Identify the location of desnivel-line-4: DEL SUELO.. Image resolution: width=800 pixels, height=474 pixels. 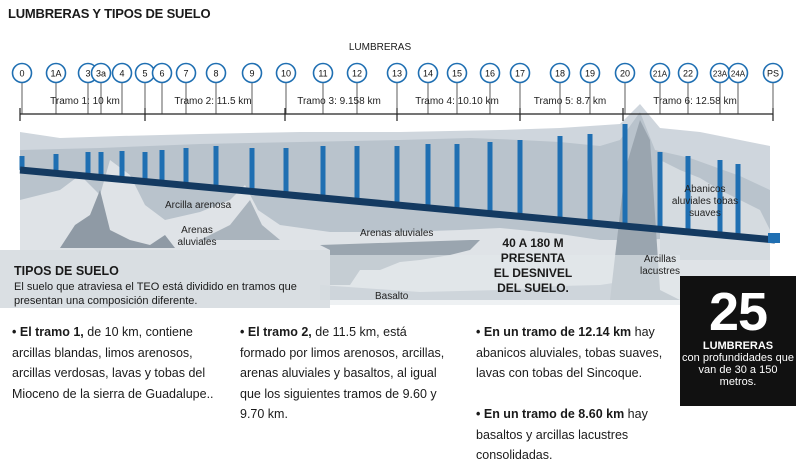
(533, 288).